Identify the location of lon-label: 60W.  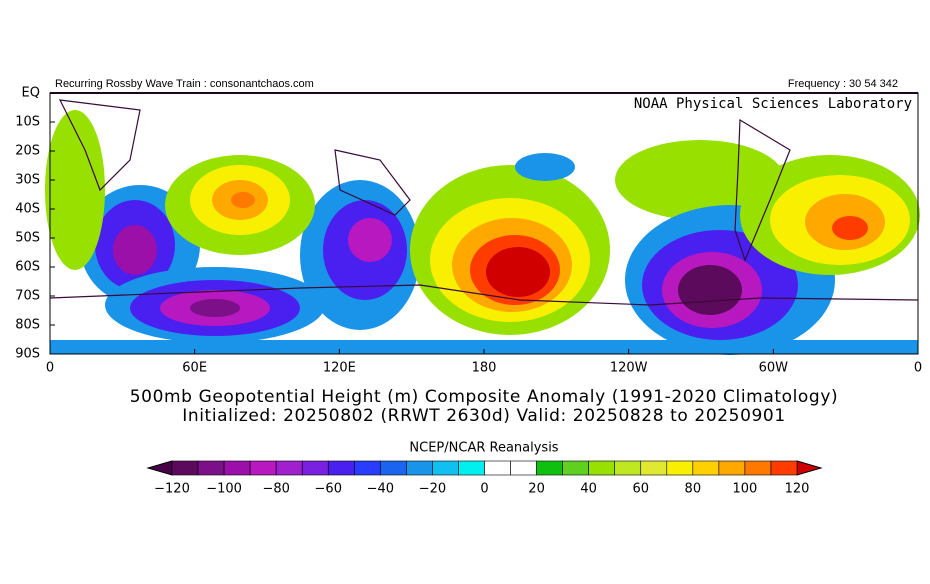
(774, 368).